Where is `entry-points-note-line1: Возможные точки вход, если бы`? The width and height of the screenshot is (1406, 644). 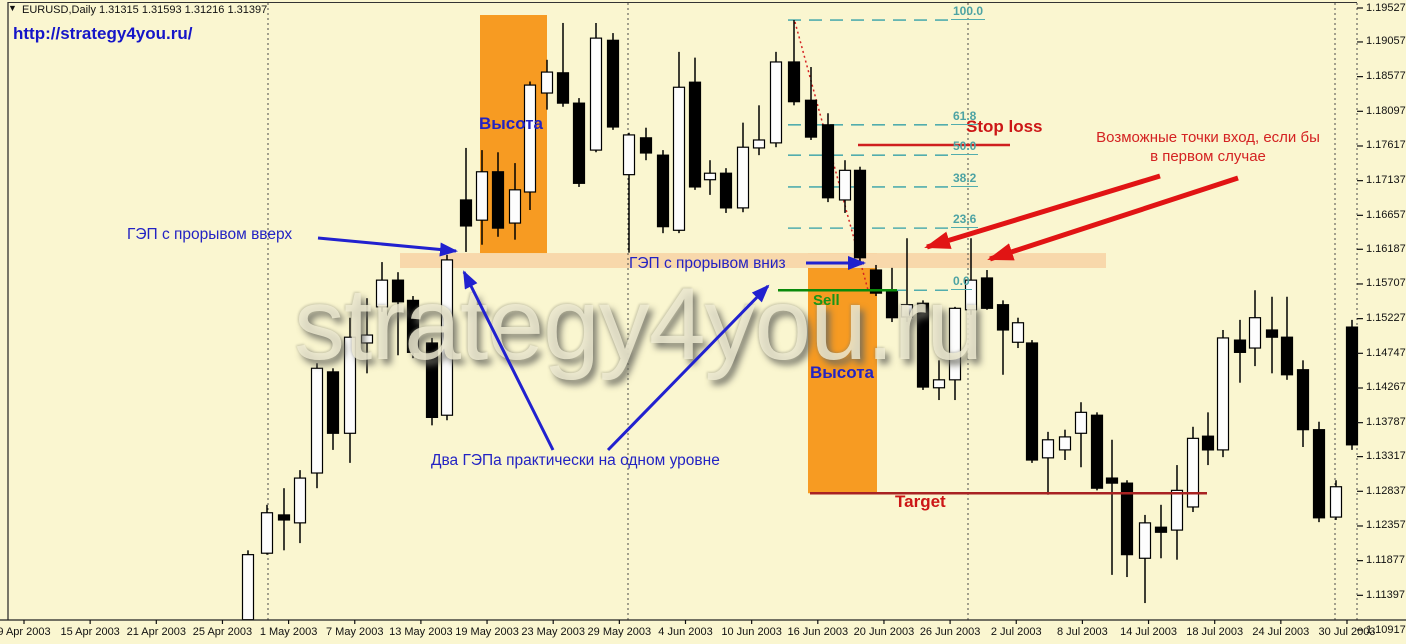 entry-points-note-line1: Возможные точки вход, если бы is located at coordinates (1208, 137).